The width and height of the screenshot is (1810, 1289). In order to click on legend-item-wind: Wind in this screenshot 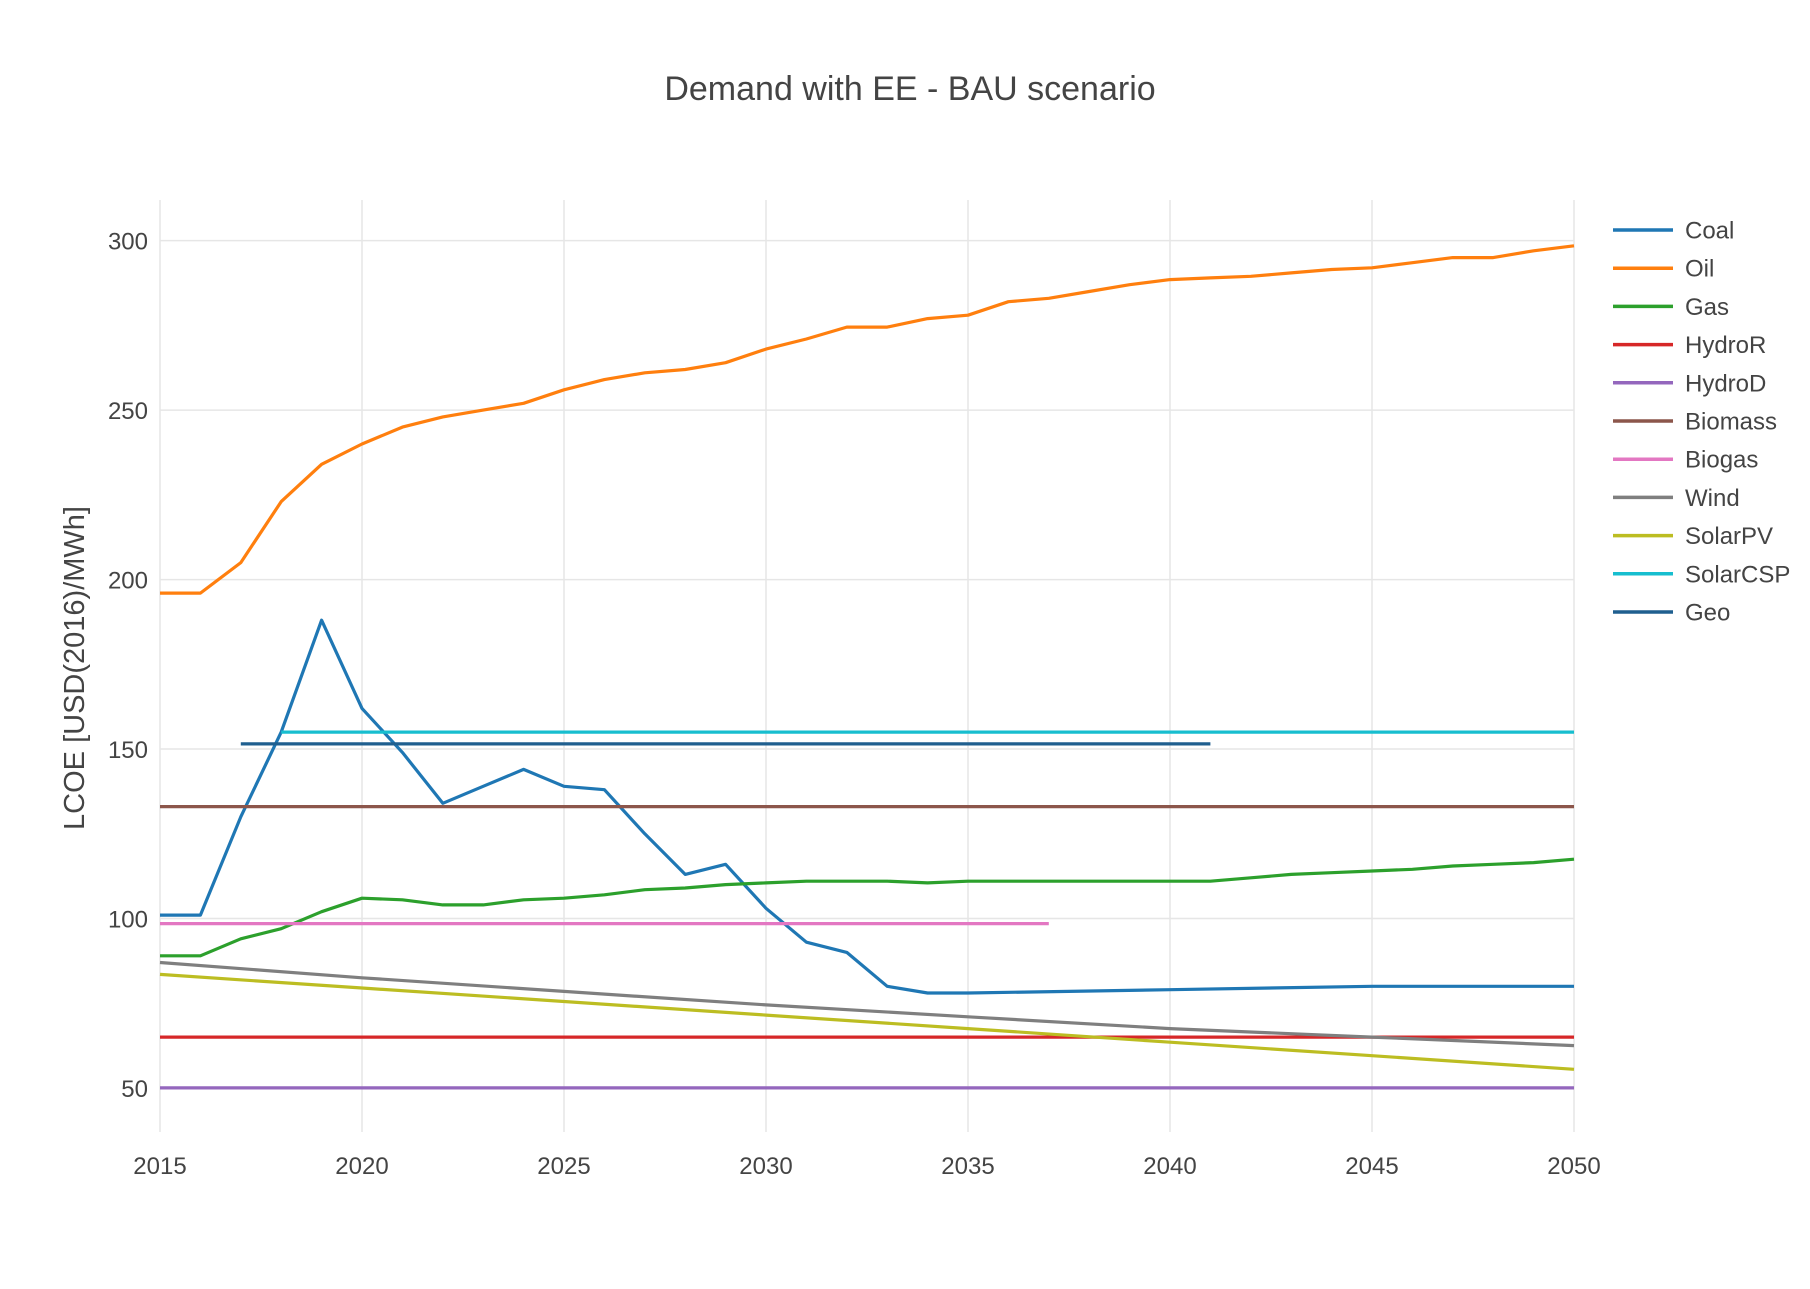, I will do `click(1676, 498)`.